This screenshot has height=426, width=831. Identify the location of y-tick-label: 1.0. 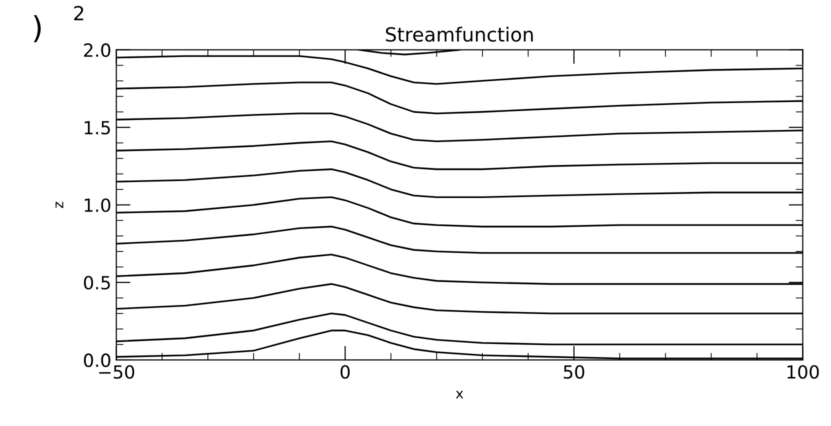
(97, 205).